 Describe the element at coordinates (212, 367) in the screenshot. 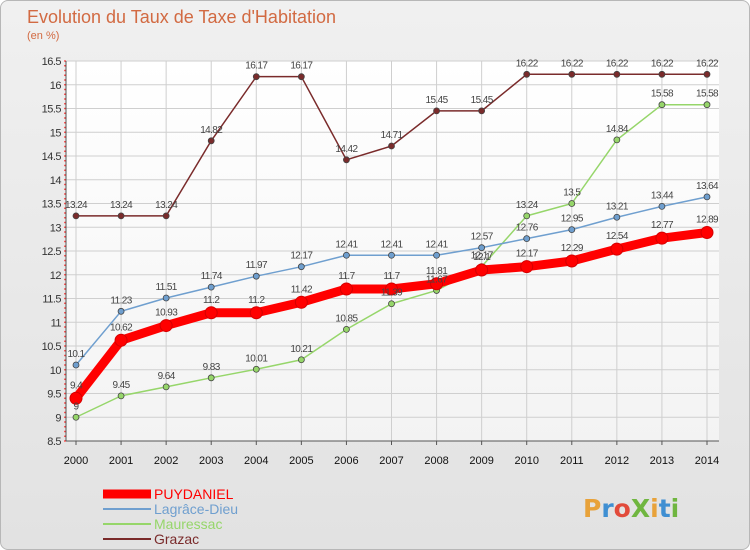

I see `data-label-mauressac: 9.83` at that location.